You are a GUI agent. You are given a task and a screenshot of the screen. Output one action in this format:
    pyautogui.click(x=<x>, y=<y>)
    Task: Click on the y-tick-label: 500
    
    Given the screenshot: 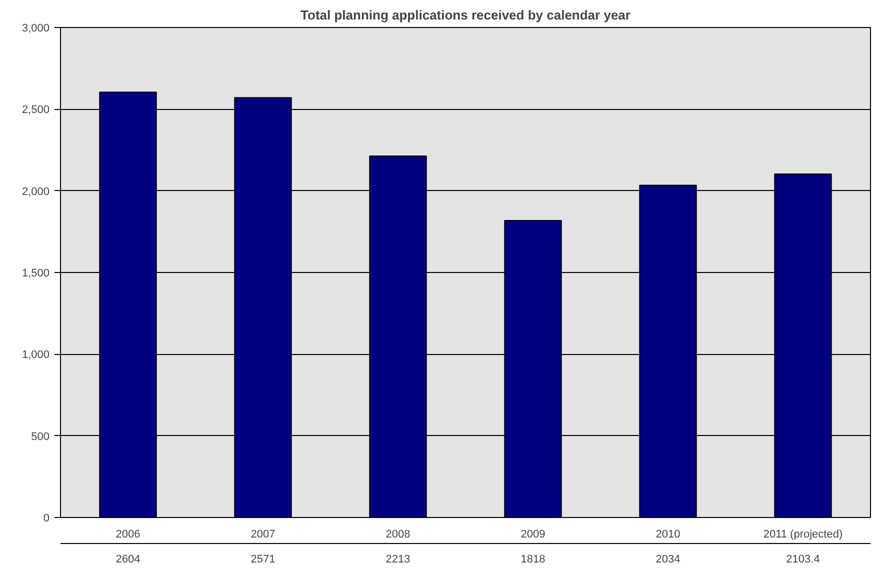 What is the action you would take?
    pyautogui.click(x=40, y=436)
    